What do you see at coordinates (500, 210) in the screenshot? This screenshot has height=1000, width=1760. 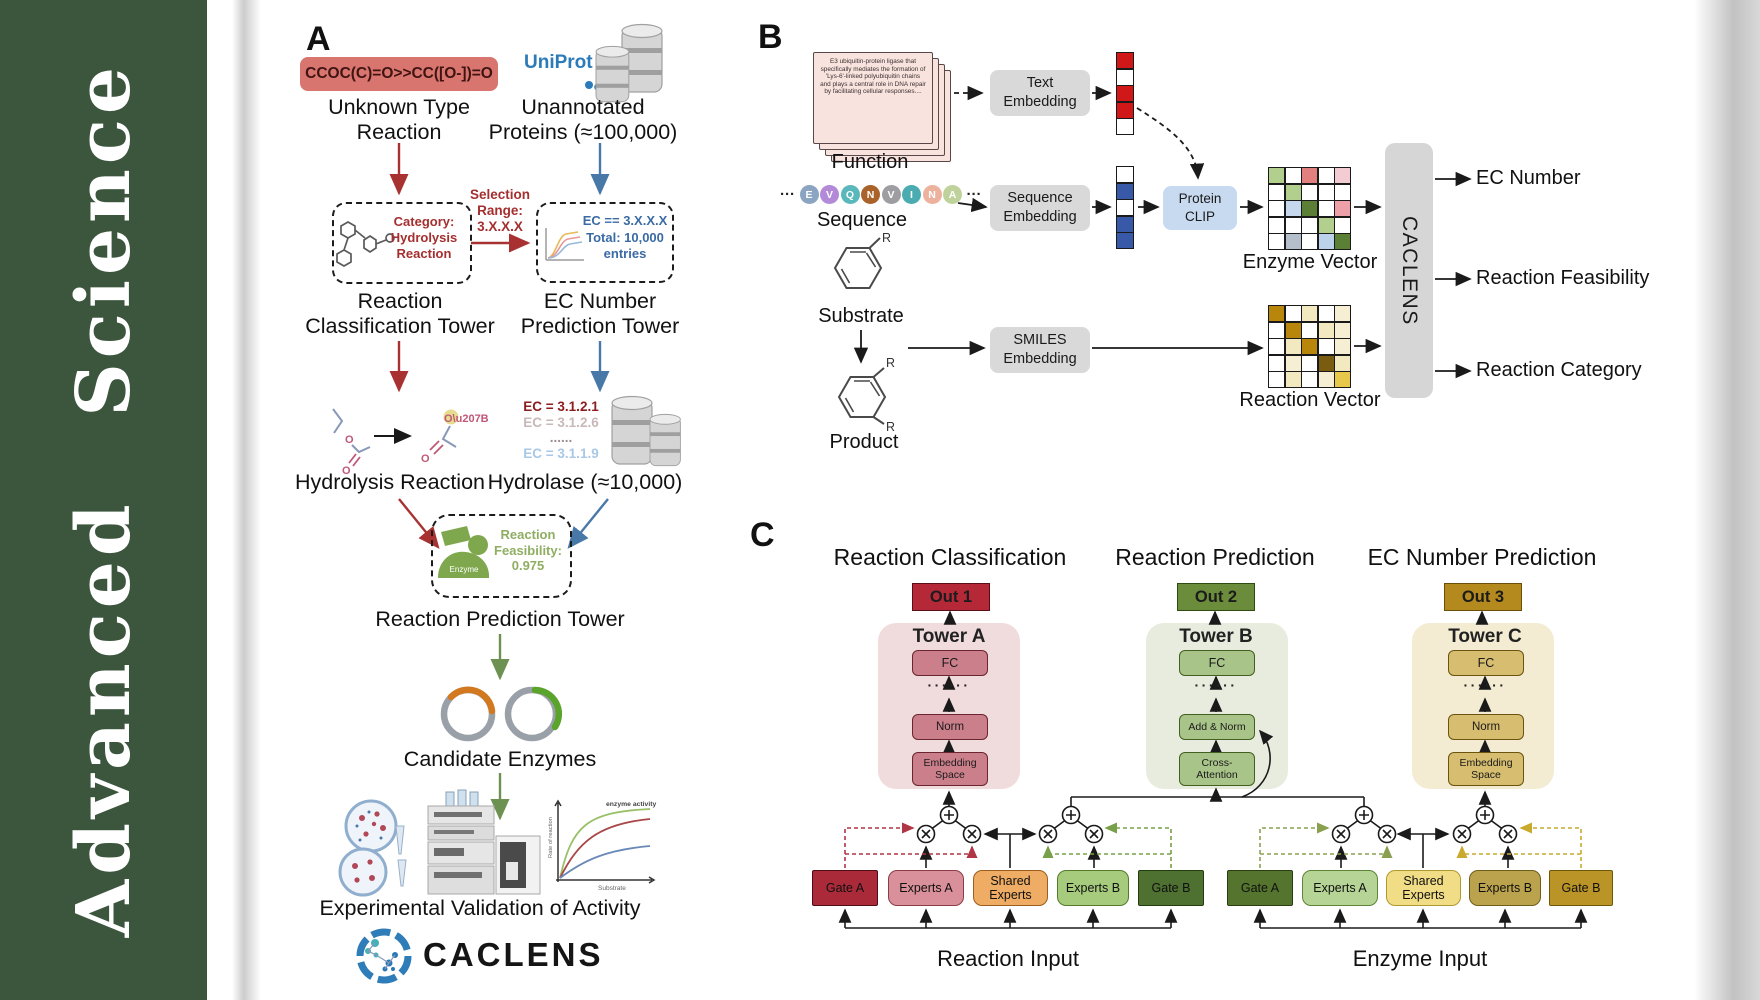 I see `selection-range-text: Selection Range: 3.X.X.X` at bounding box center [500, 210].